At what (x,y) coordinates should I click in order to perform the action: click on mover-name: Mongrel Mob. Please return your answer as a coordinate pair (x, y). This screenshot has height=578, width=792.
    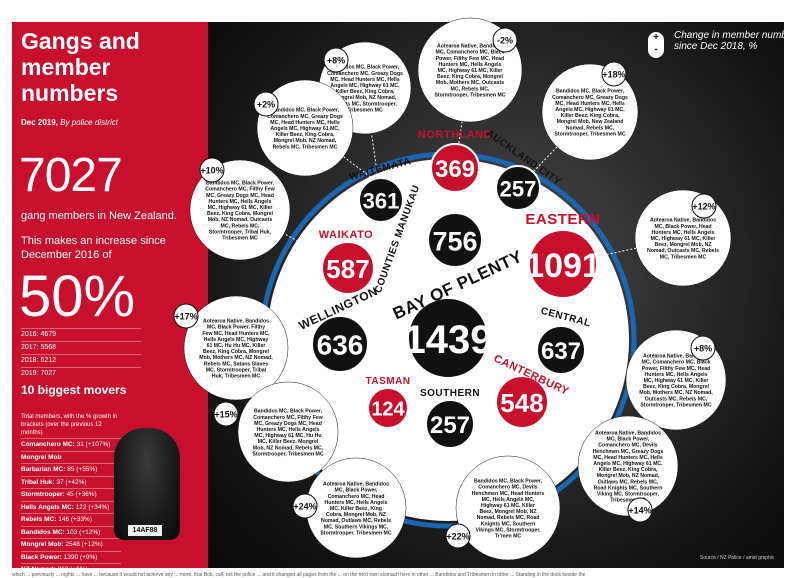
    Looking at the image, I should click on (41, 457).